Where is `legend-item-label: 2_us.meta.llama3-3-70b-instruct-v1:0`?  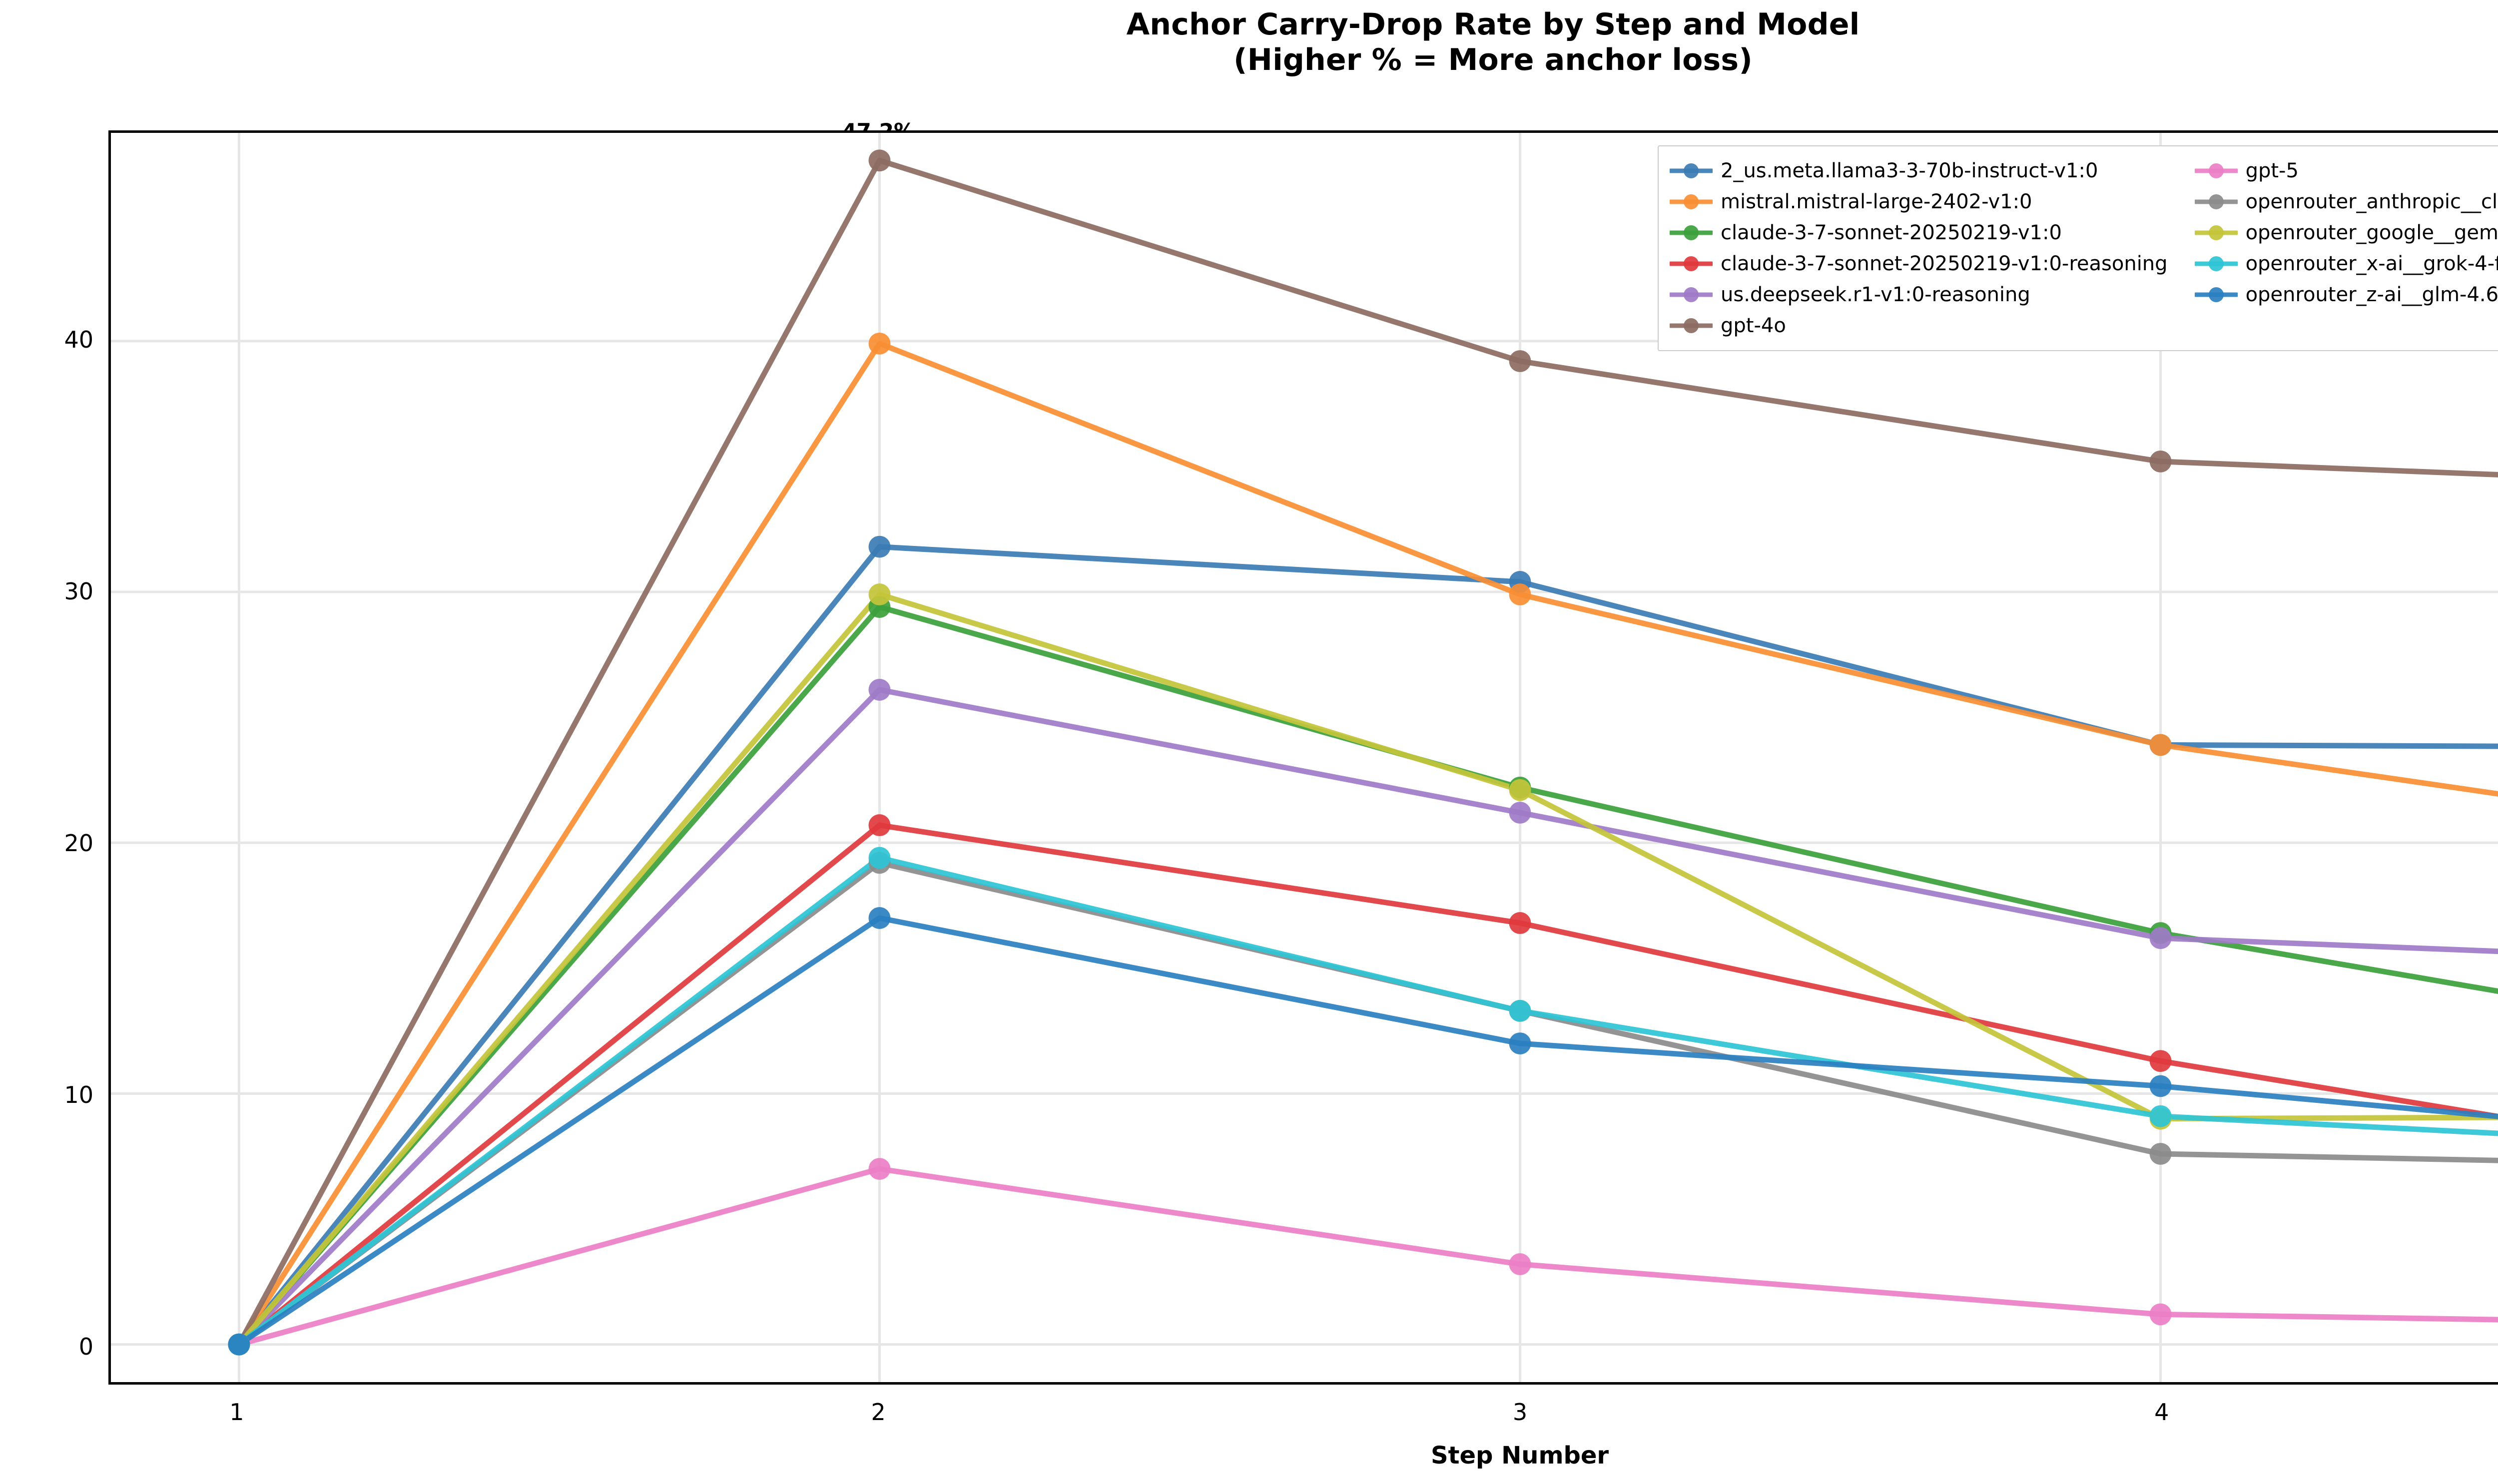
legend-item-label: 2_us.meta.llama3-3-70b-instruct-v1:0 is located at coordinates (1909, 171).